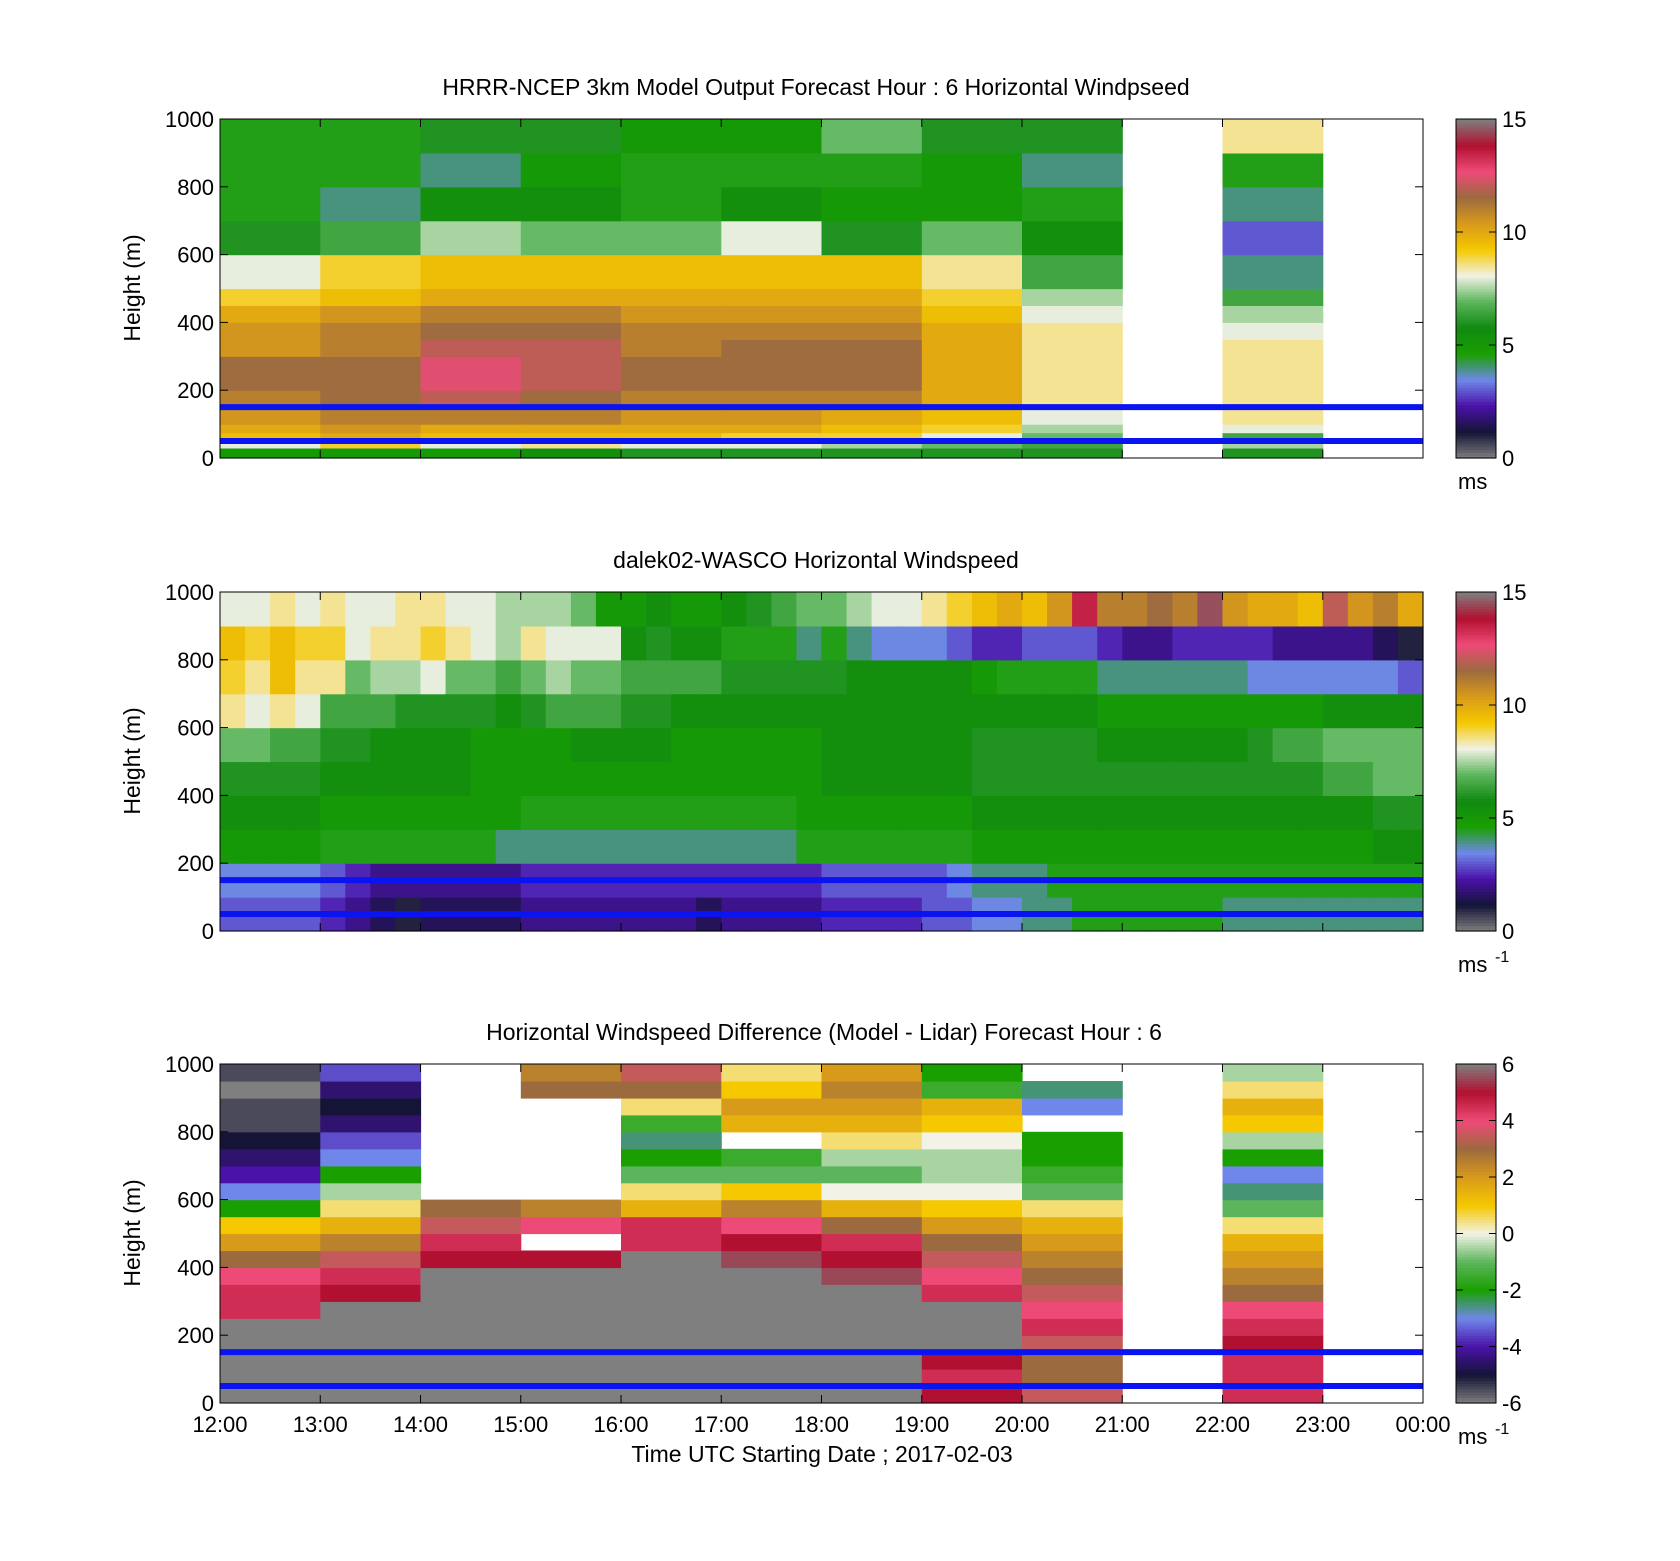  I want to click on x-tick-label: 00:00, so click(1422, 1424).